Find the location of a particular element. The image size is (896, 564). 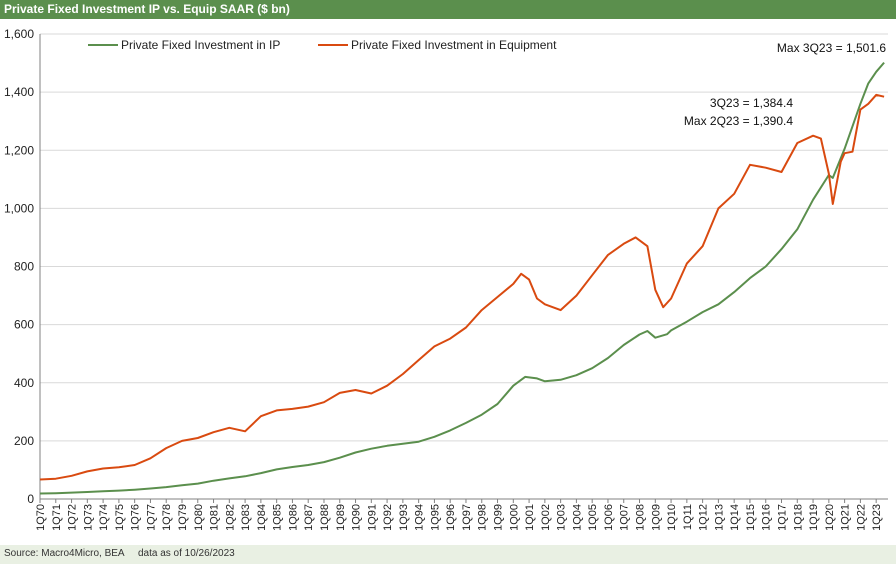

y-tick-label: 1,600 is located at coordinates (19, 34).